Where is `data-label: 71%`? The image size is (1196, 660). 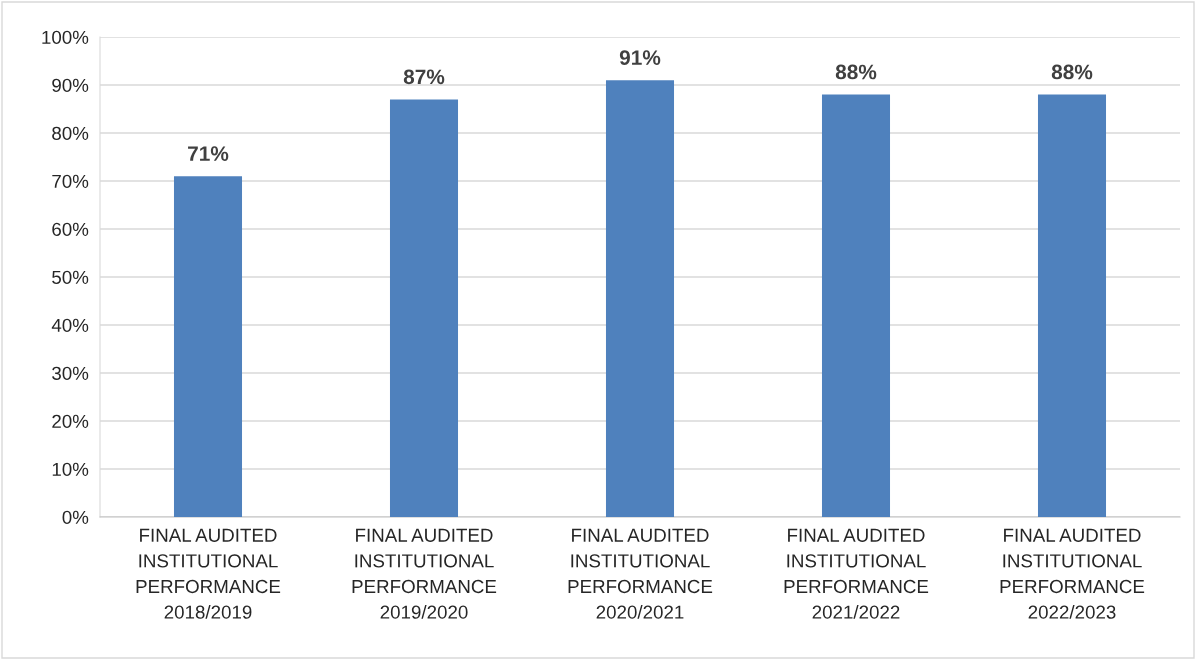
data-label: 71% is located at coordinates (208, 153).